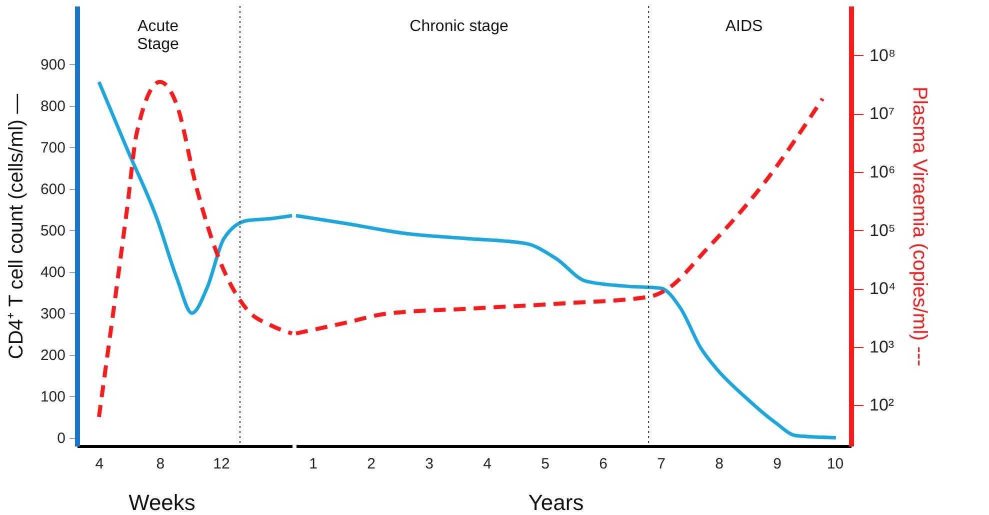 The width and height of the screenshot is (989, 515). What do you see at coordinates (221, 464) in the screenshot?
I see `x-tick-label: 12` at bounding box center [221, 464].